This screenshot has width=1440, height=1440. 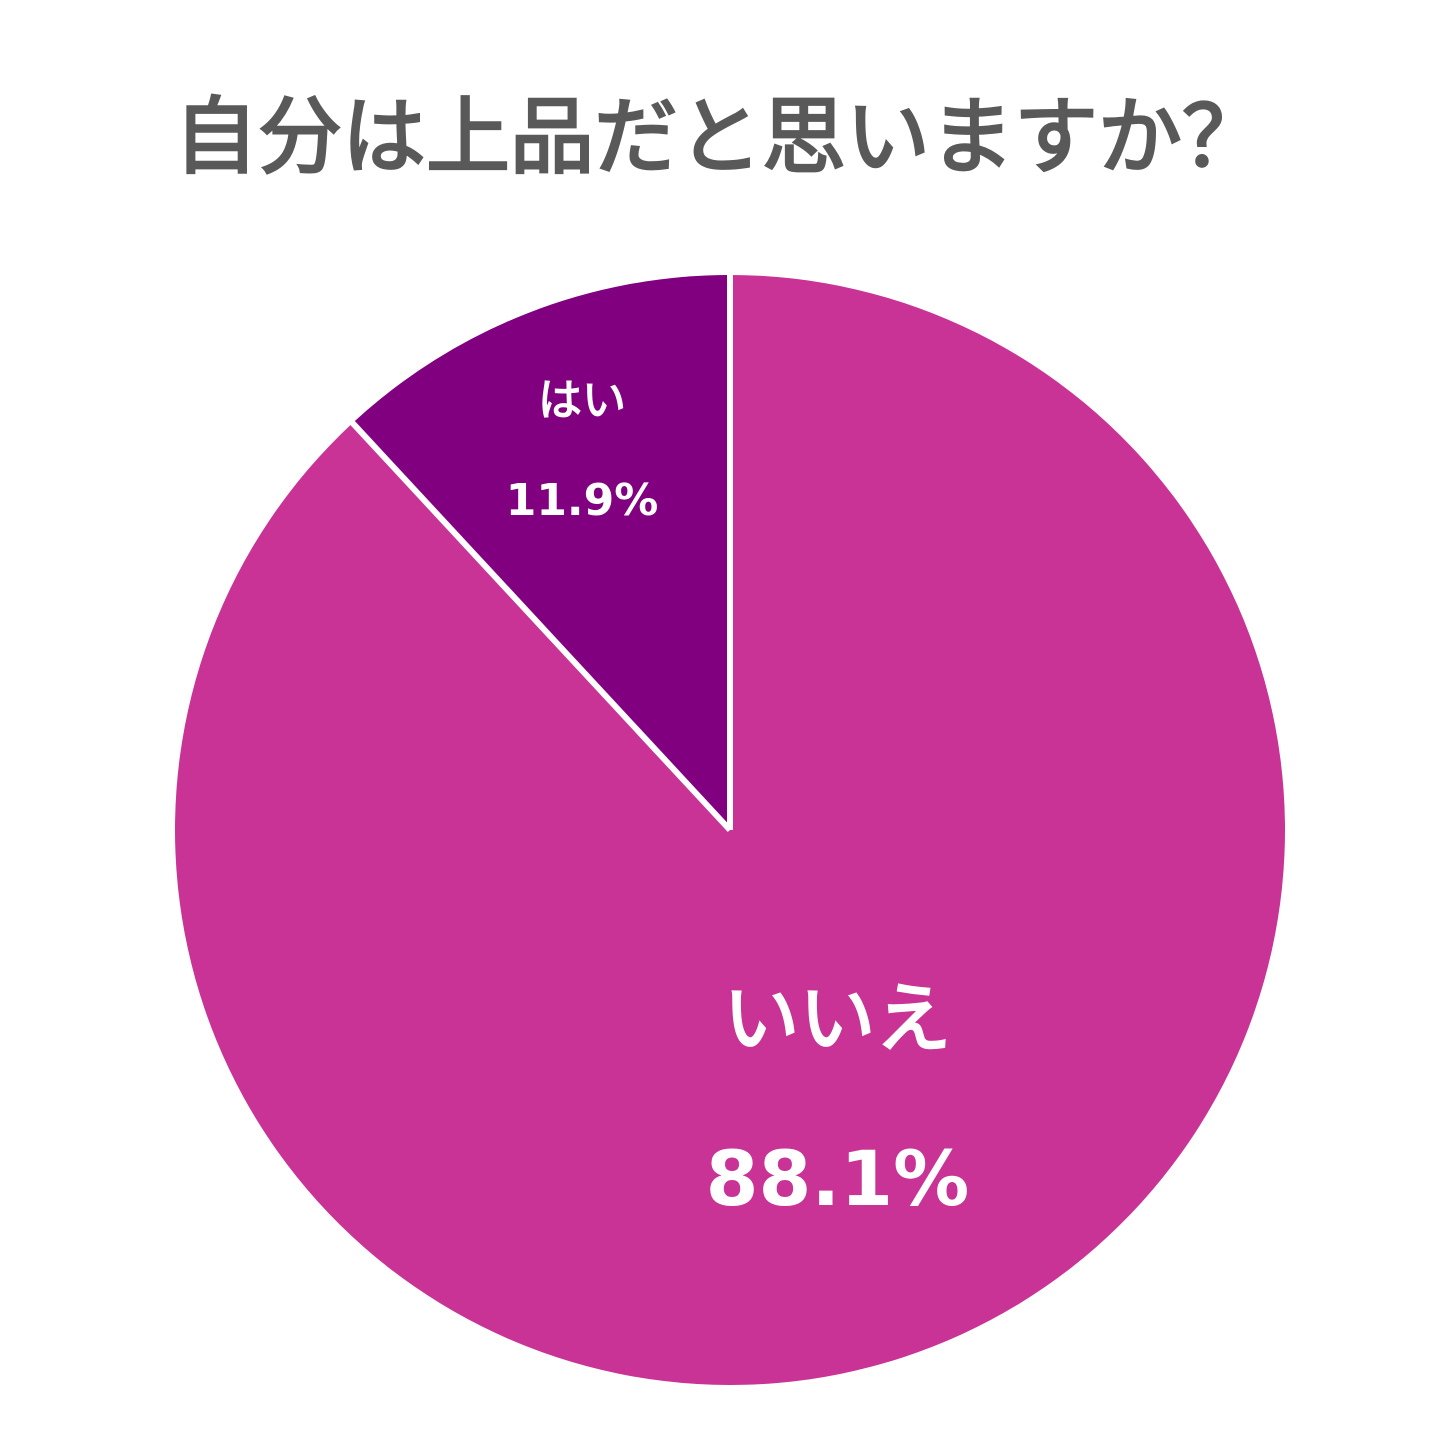 What do you see at coordinates (837, 1018) in the screenshot?
I see `slice-label-2: いいえ` at bounding box center [837, 1018].